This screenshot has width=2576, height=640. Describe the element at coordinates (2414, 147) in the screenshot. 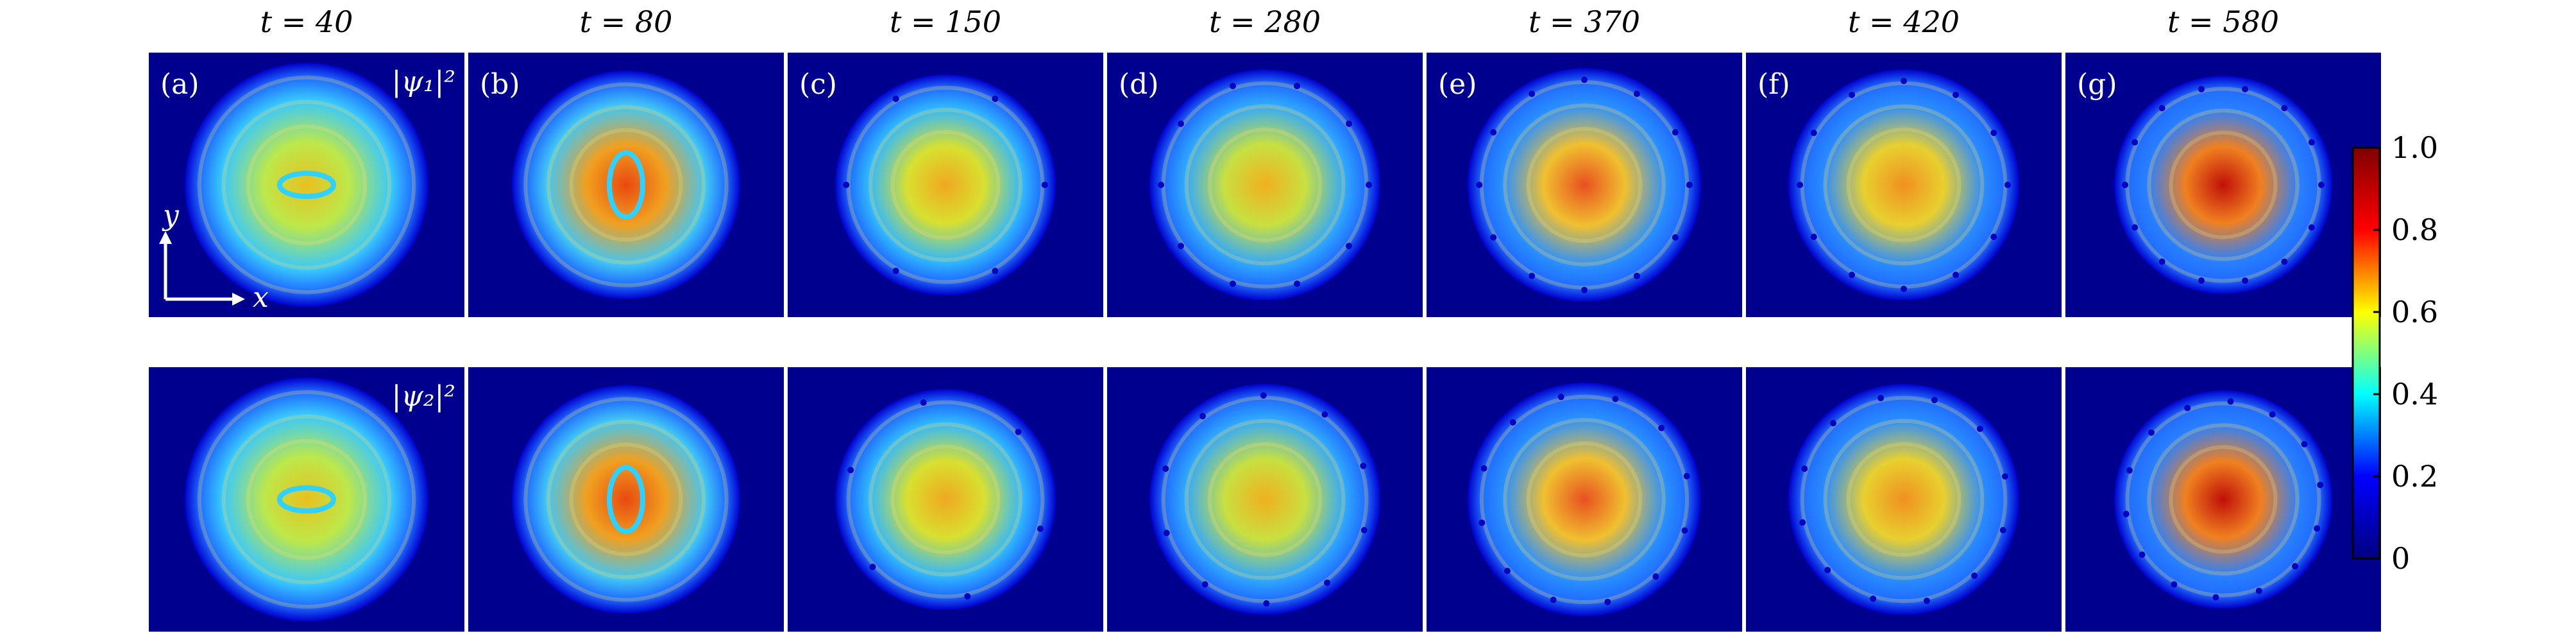

I see `colorbar-tick-label: 1.0` at that location.